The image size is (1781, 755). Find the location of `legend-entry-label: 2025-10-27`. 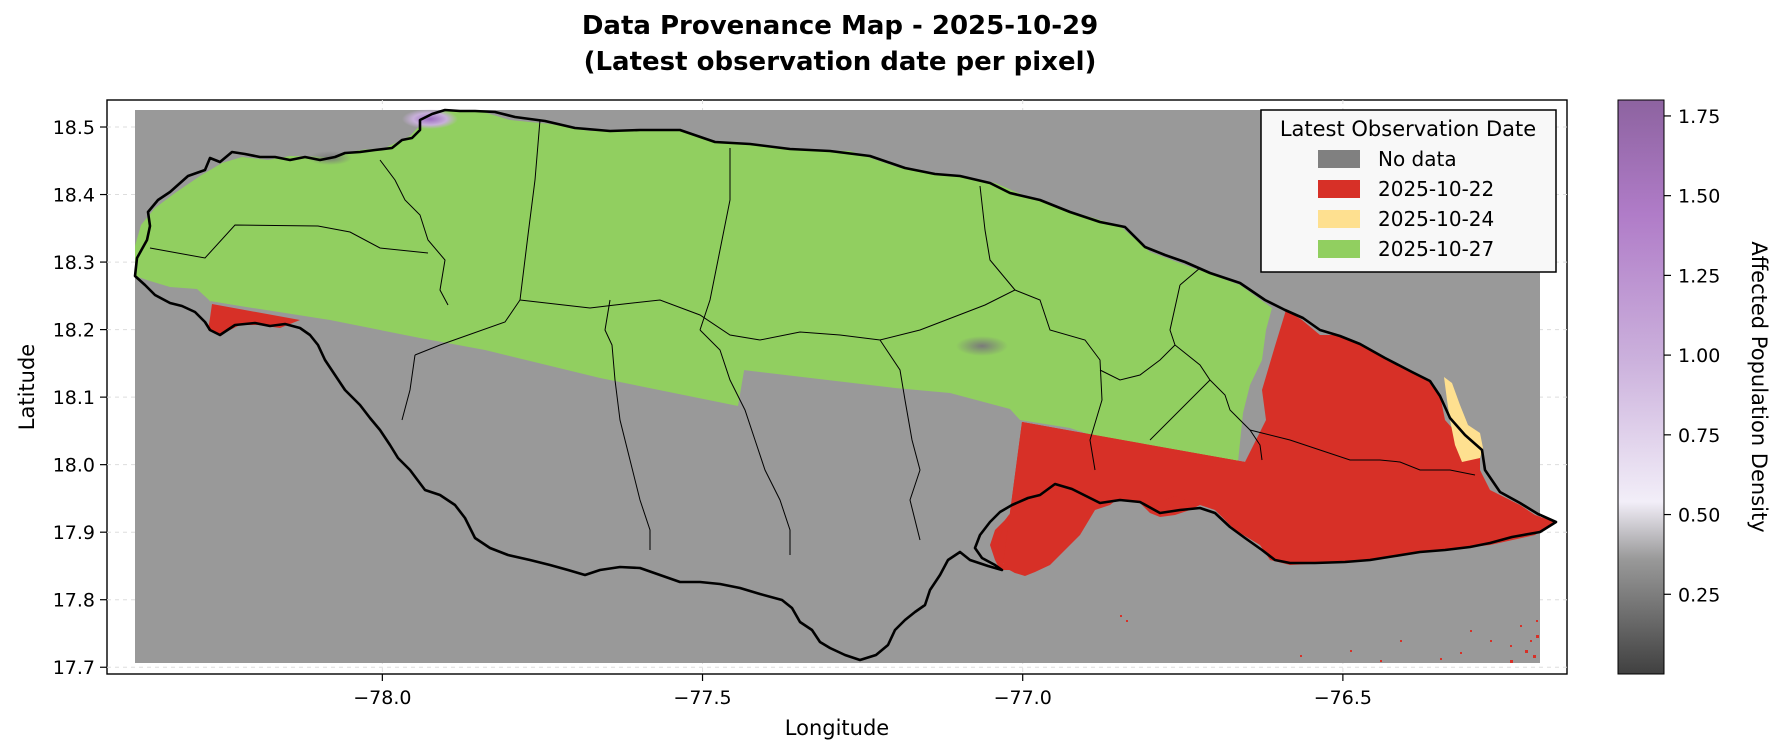

legend-entry-label: 2025-10-27 is located at coordinates (1436, 249).